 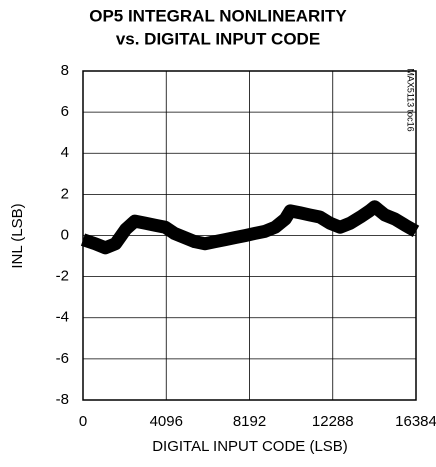 What do you see at coordinates (62, 399) in the screenshot?
I see `y-tick-label: -8` at bounding box center [62, 399].